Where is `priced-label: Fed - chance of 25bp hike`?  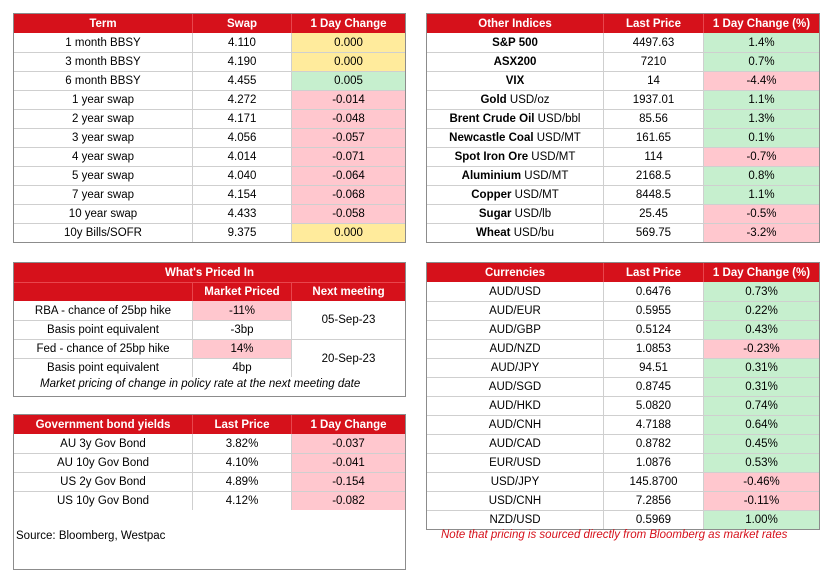 priced-label: Fed - chance of 25bp hike is located at coordinates (103, 349).